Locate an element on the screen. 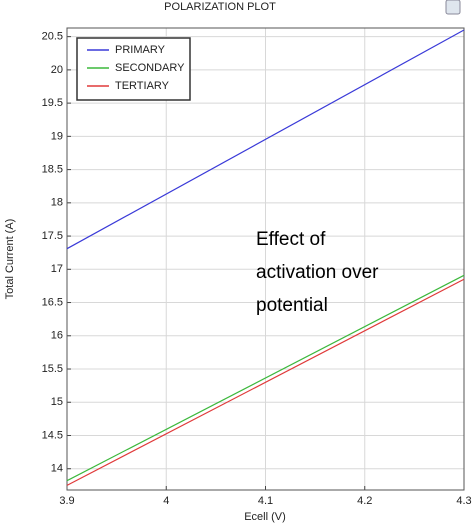  legend-label: SECONDARY is located at coordinates (150, 68).